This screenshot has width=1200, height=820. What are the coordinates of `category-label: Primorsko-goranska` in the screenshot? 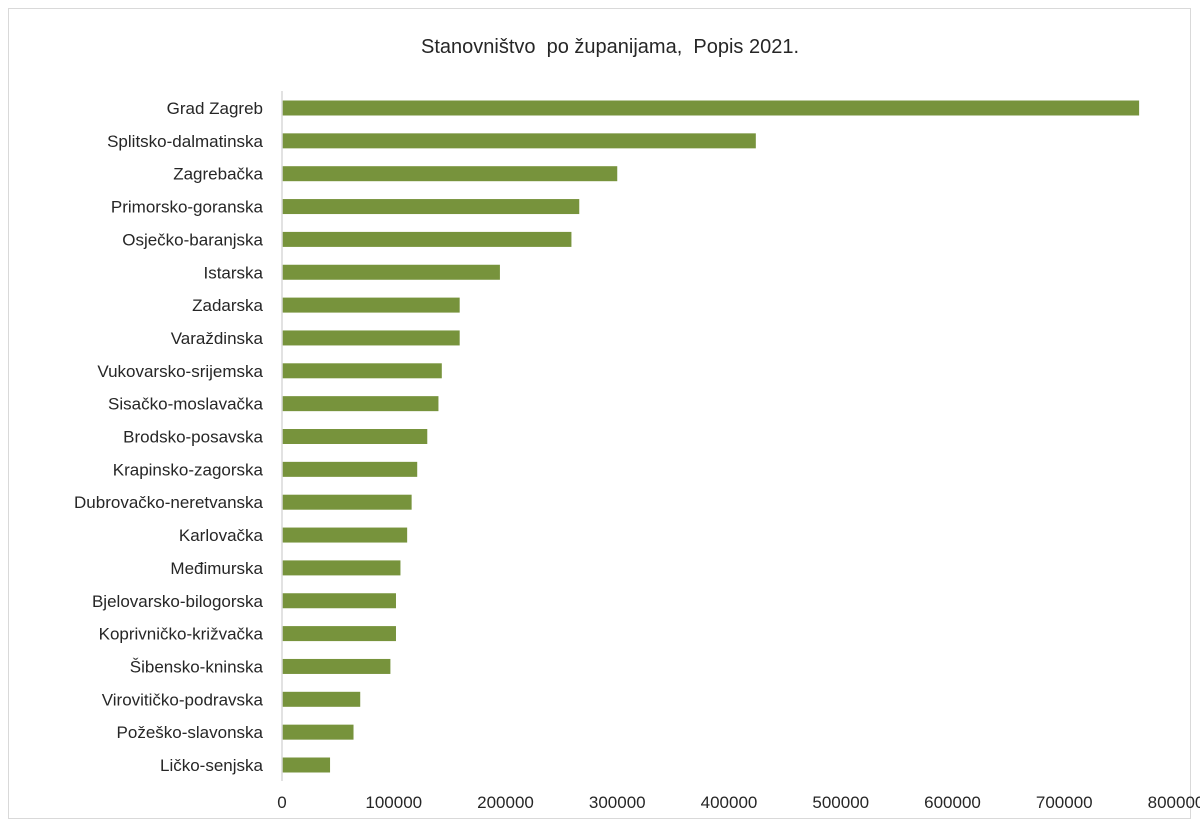 It's located at (187, 207).